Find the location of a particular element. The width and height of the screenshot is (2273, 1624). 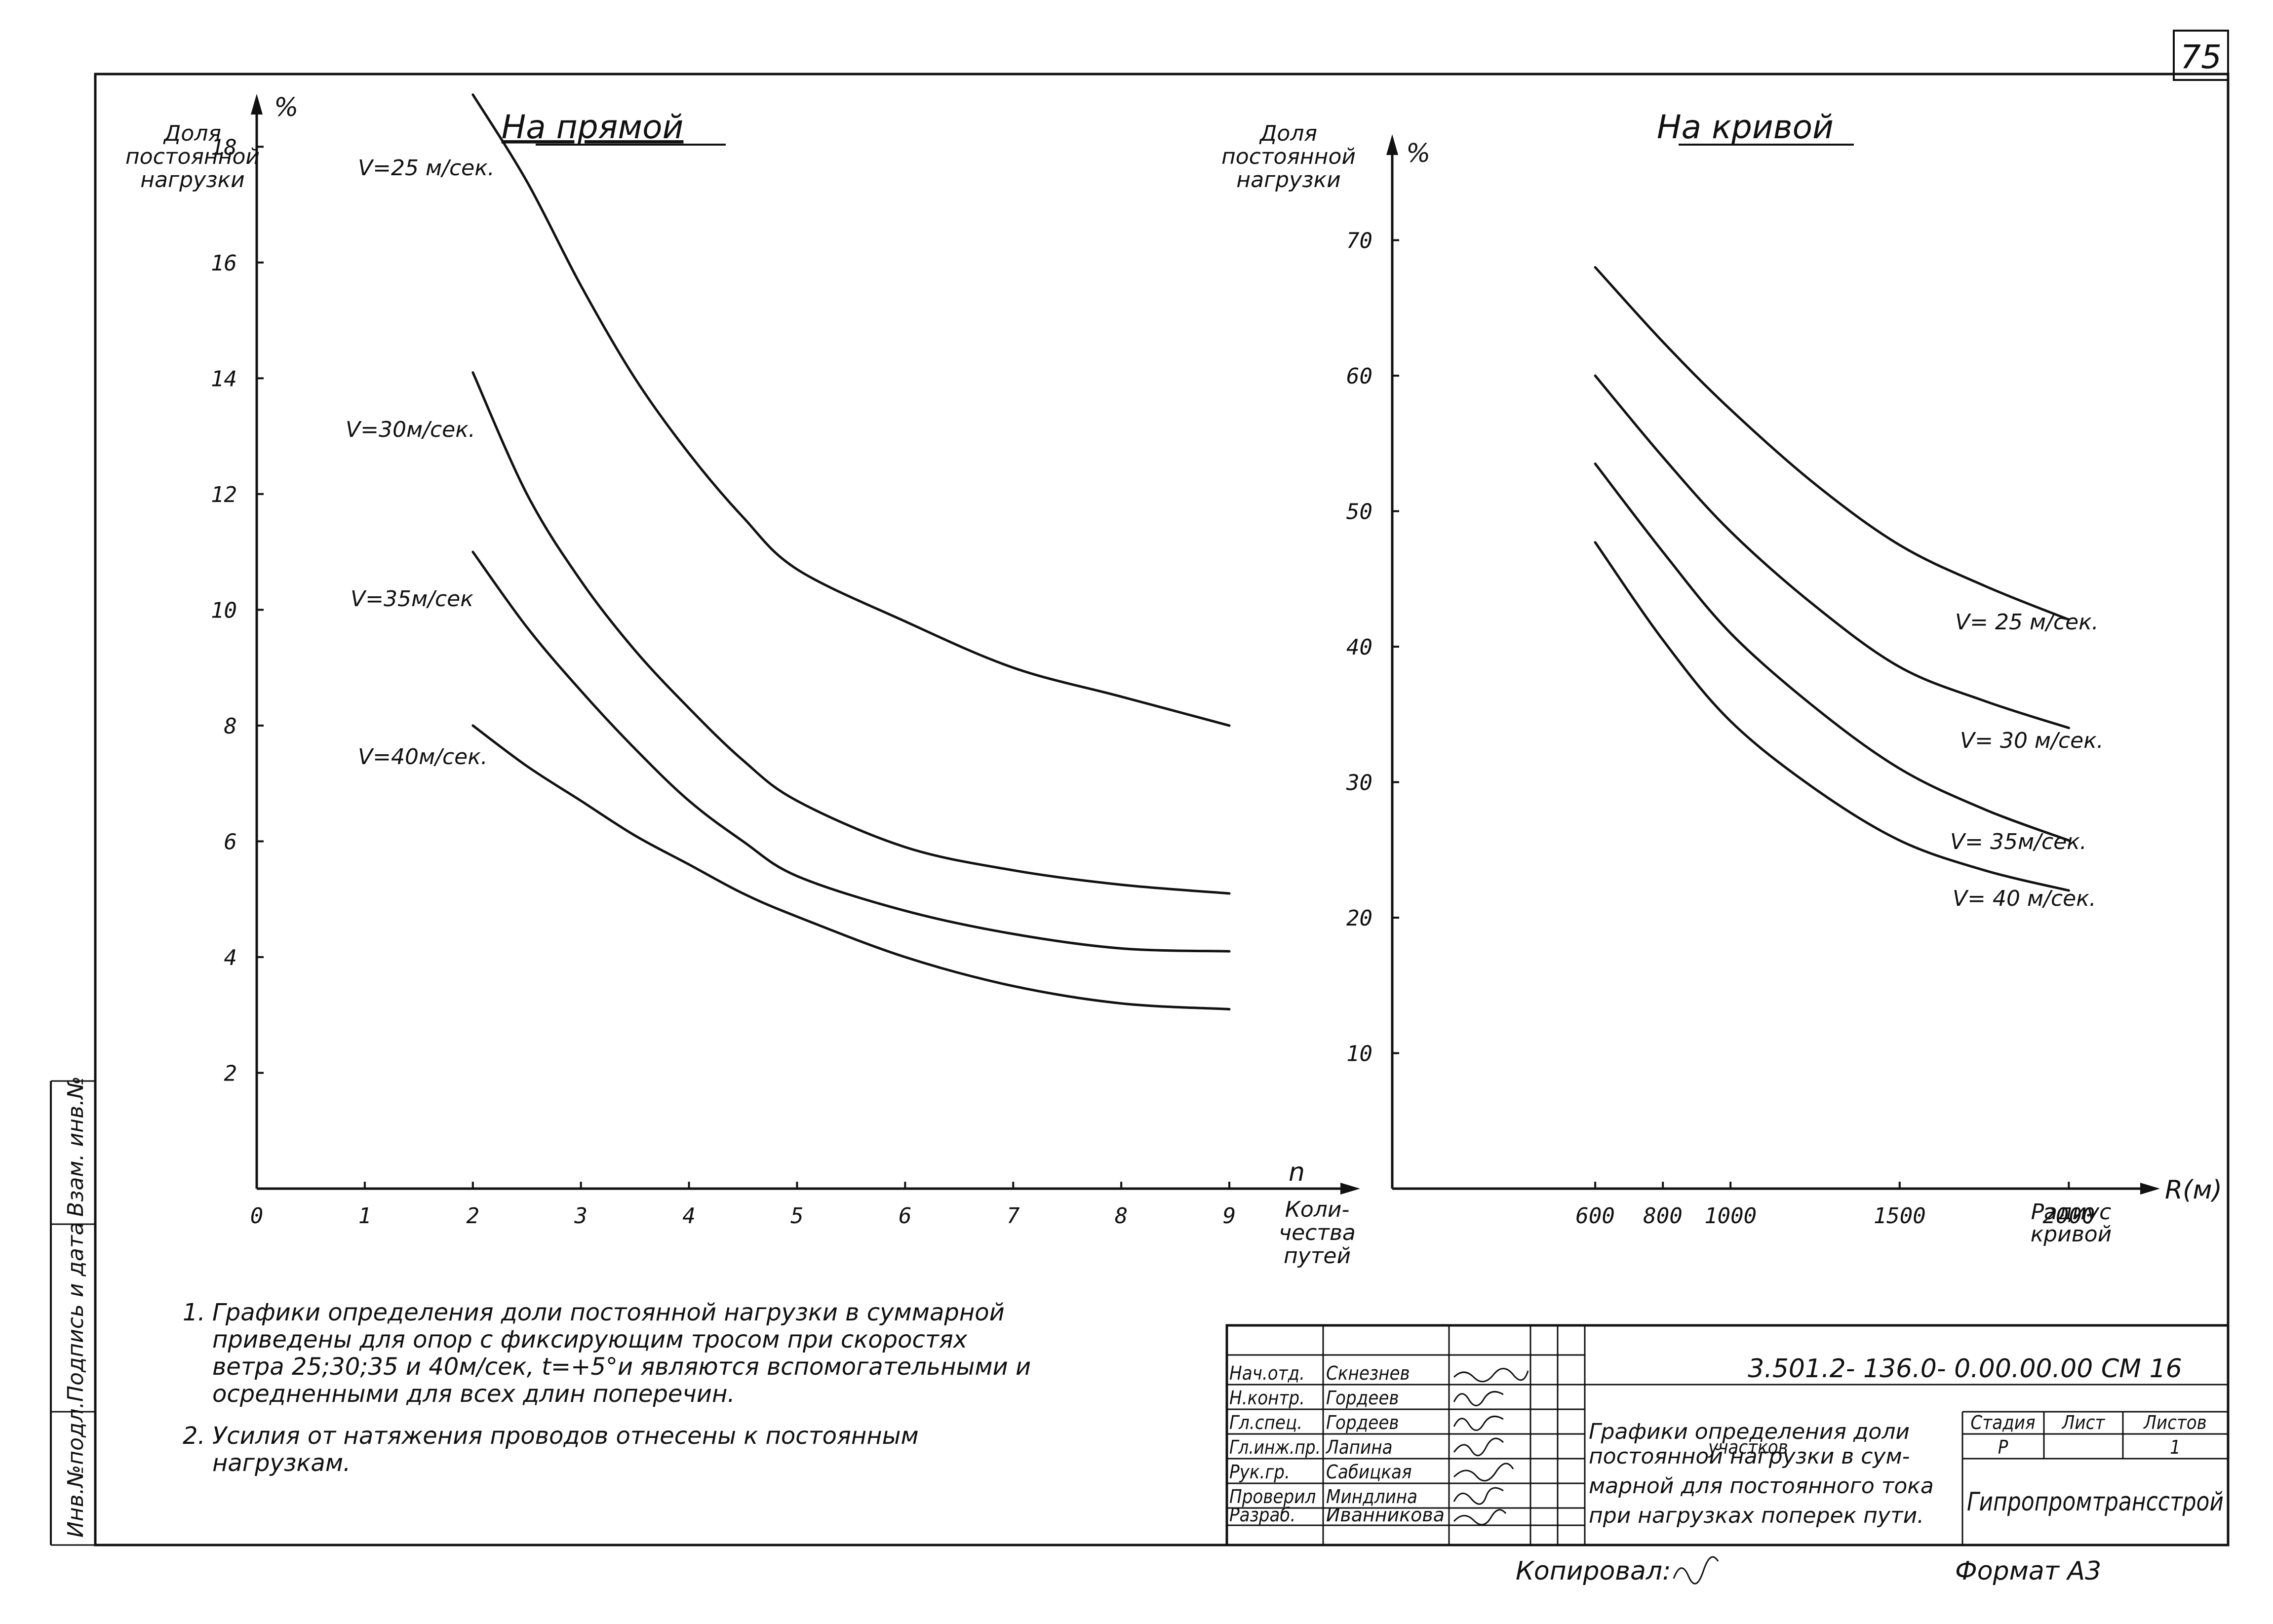

series-label-v40-curve: V= 40 м/сек. is located at coordinates (2025, 899).